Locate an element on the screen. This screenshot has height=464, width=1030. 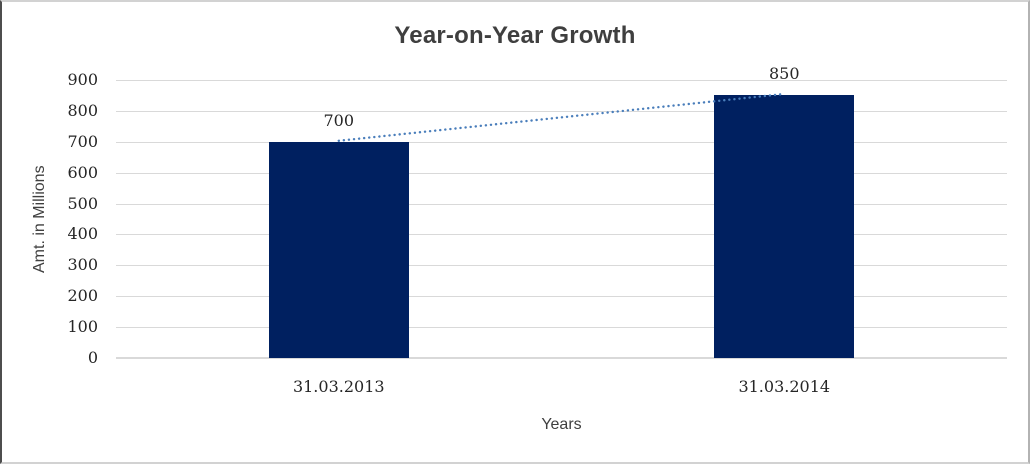
x-axis-title: Years is located at coordinates (561, 424).